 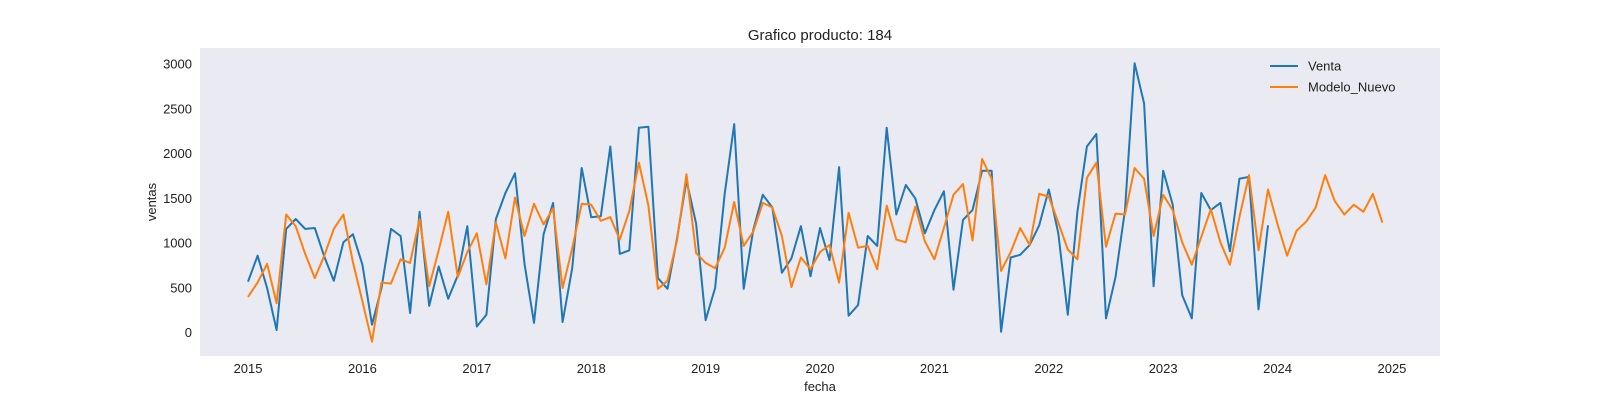 What do you see at coordinates (1332, 77) in the screenshot?
I see `legend: Venta Modelo_Nuevo` at bounding box center [1332, 77].